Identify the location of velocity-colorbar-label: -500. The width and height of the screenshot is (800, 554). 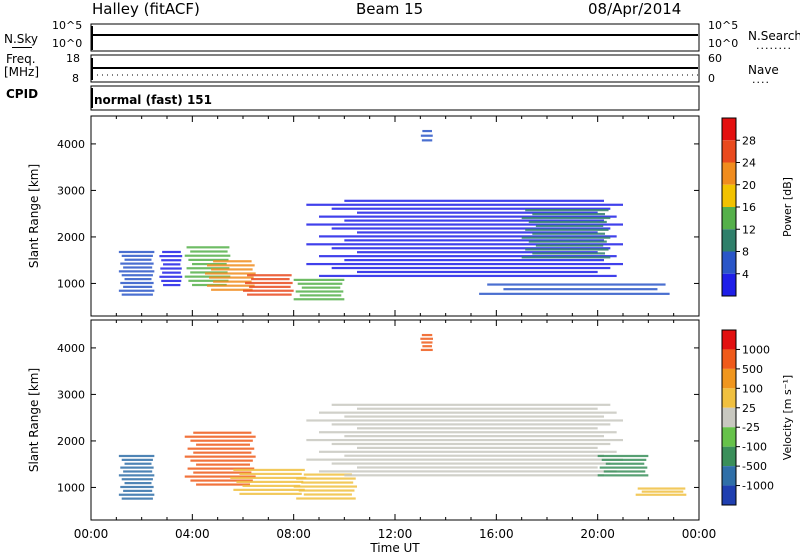
(754, 466).